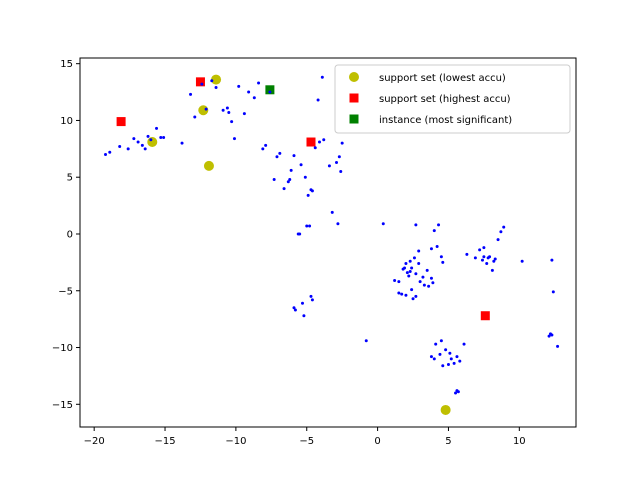 The image size is (640, 480). I want to click on y-tick-label: 5, so click(70, 178).